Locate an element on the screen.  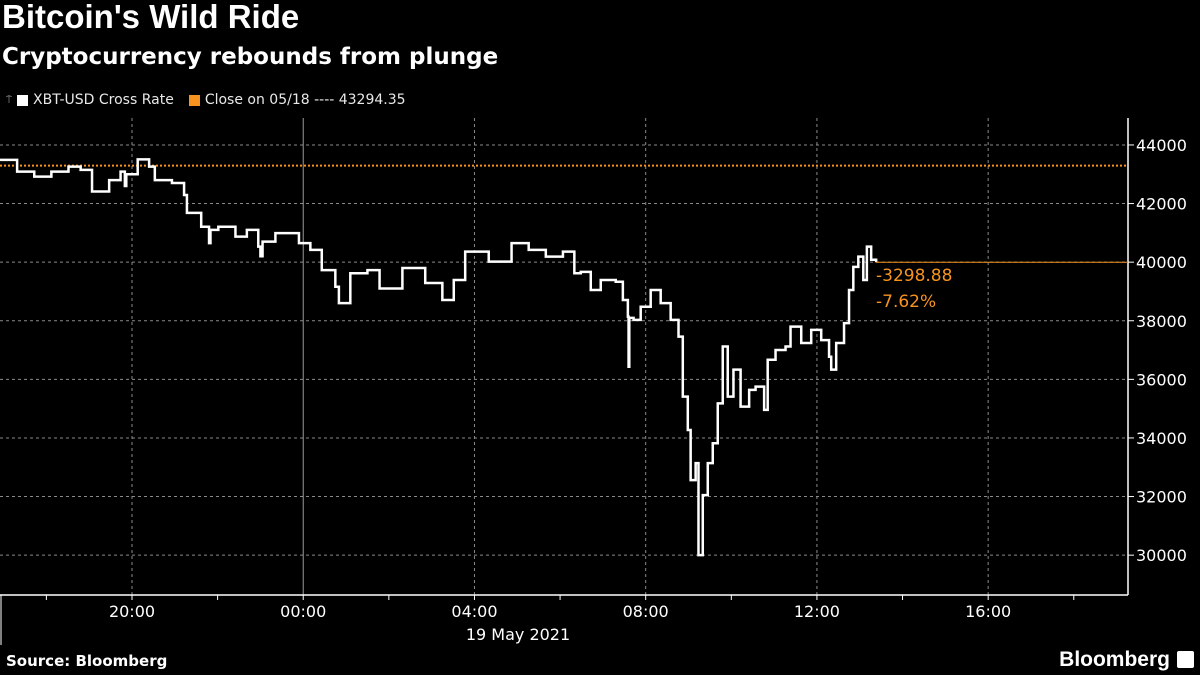
y-tick-label: 44000 is located at coordinates (1161, 145).